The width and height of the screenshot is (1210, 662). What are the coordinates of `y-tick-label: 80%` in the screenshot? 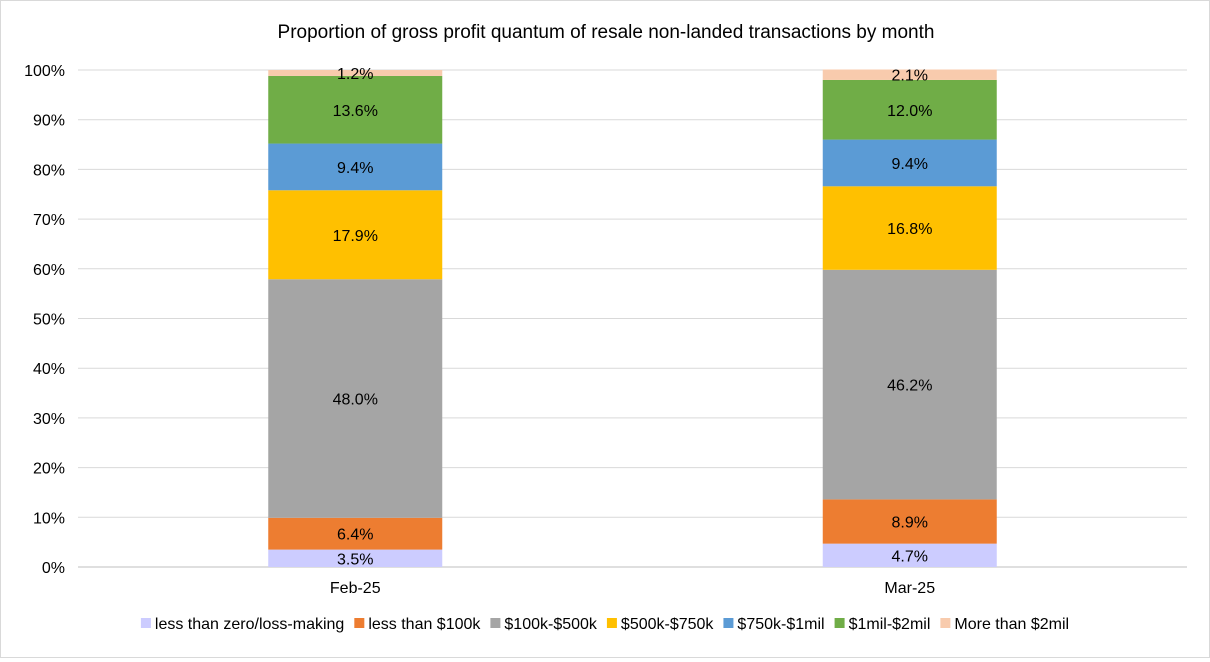 It's located at (49, 170).